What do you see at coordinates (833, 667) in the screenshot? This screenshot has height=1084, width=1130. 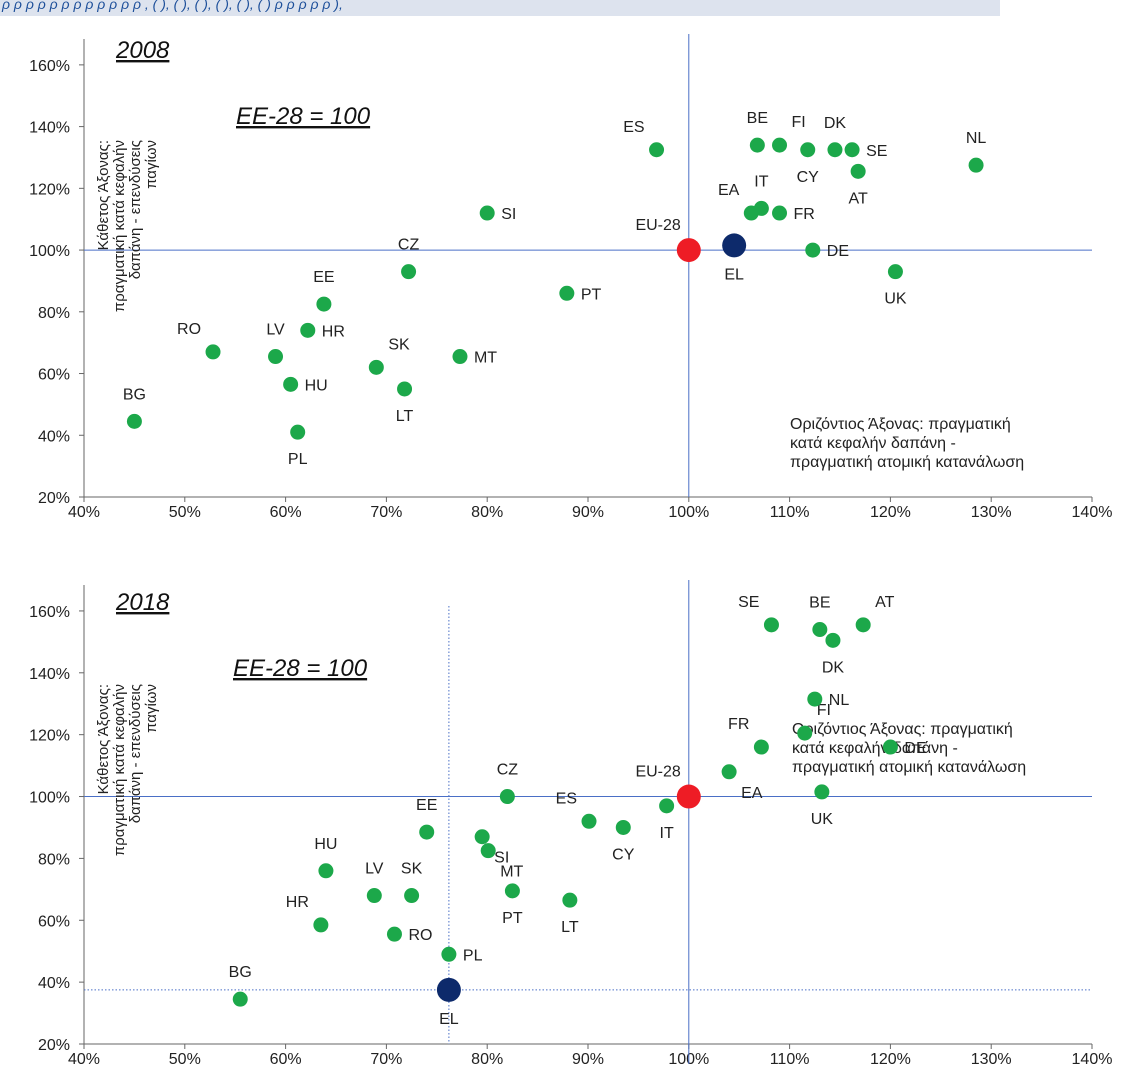 I see `label-dk: DK` at bounding box center [833, 667].